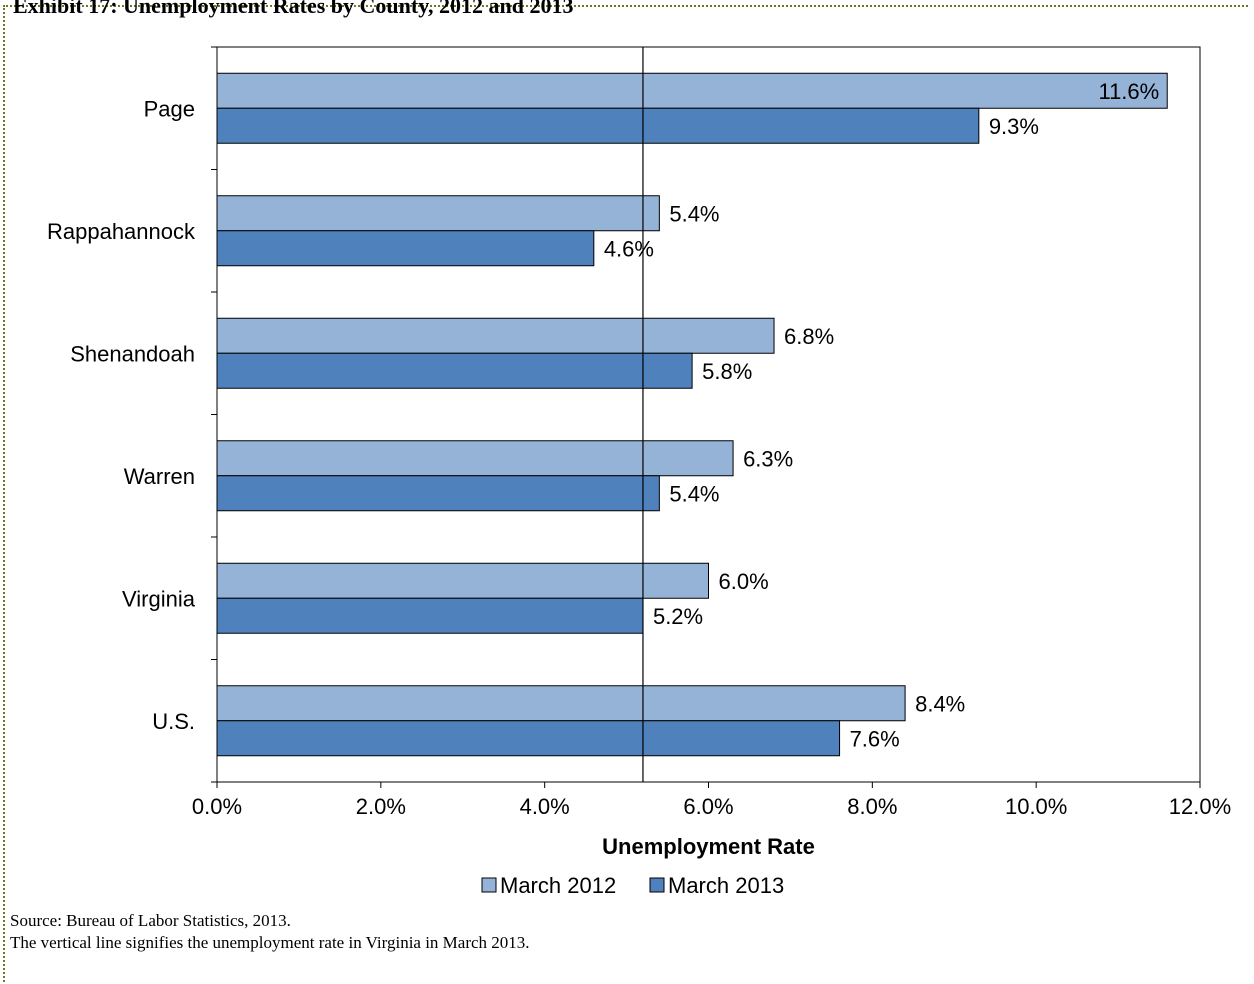 The height and width of the screenshot is (984, 1254). I want to click on x-tick-label: 6.0%, so click(708, 806).